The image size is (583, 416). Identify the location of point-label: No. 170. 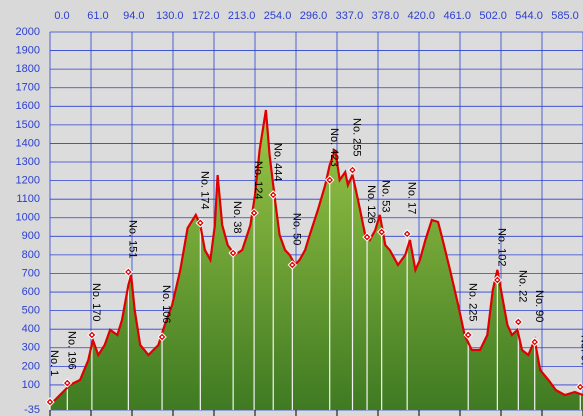
(96, 302).